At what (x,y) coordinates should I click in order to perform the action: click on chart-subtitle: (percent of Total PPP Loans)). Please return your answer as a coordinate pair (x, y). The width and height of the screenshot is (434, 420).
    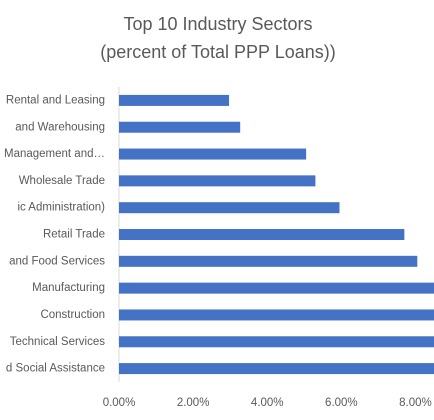
    Looking at the image, I should click on (217, 52).